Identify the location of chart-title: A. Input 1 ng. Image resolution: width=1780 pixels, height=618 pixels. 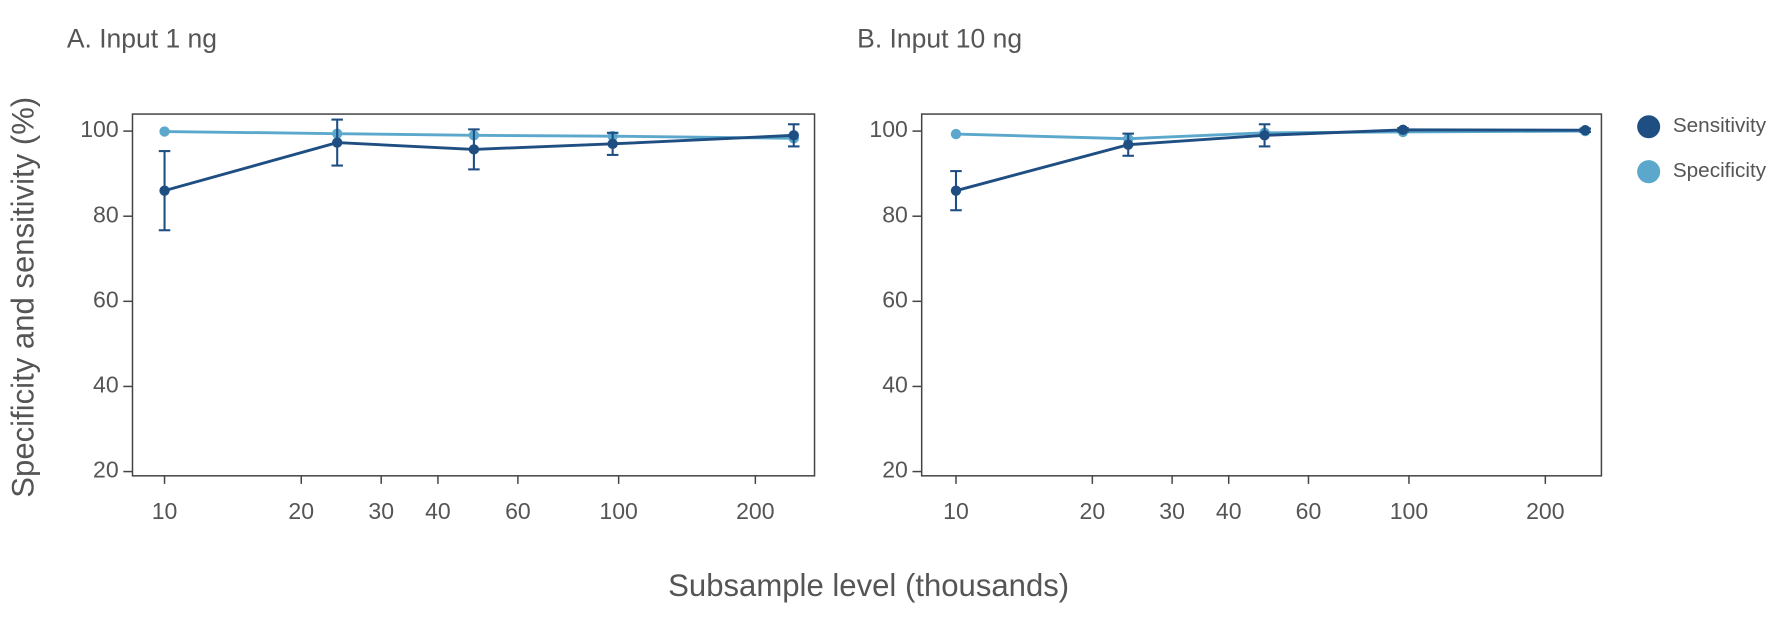
(142, 38).